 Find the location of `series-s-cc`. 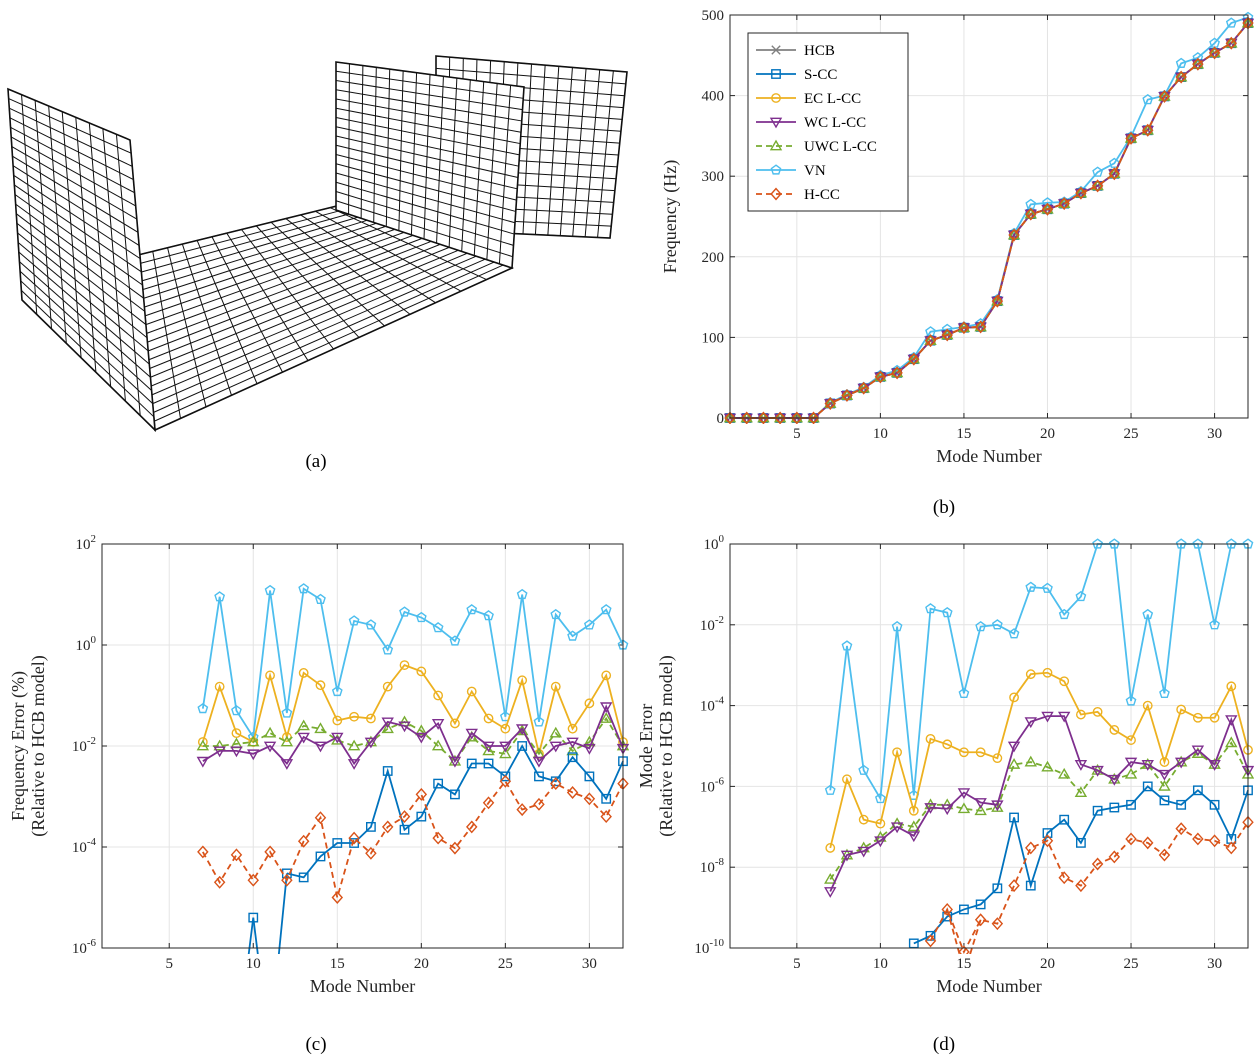

series-s-cc is located at coordinates (437, 847).